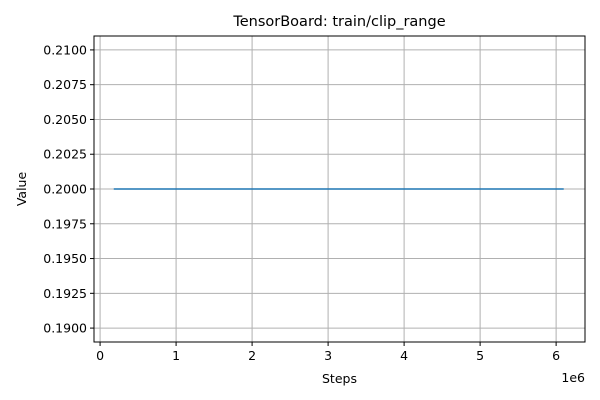  Describe the element at coordinates (65, 223) in the screenshot. I see `y-tick-label: 0.1975` at that location.